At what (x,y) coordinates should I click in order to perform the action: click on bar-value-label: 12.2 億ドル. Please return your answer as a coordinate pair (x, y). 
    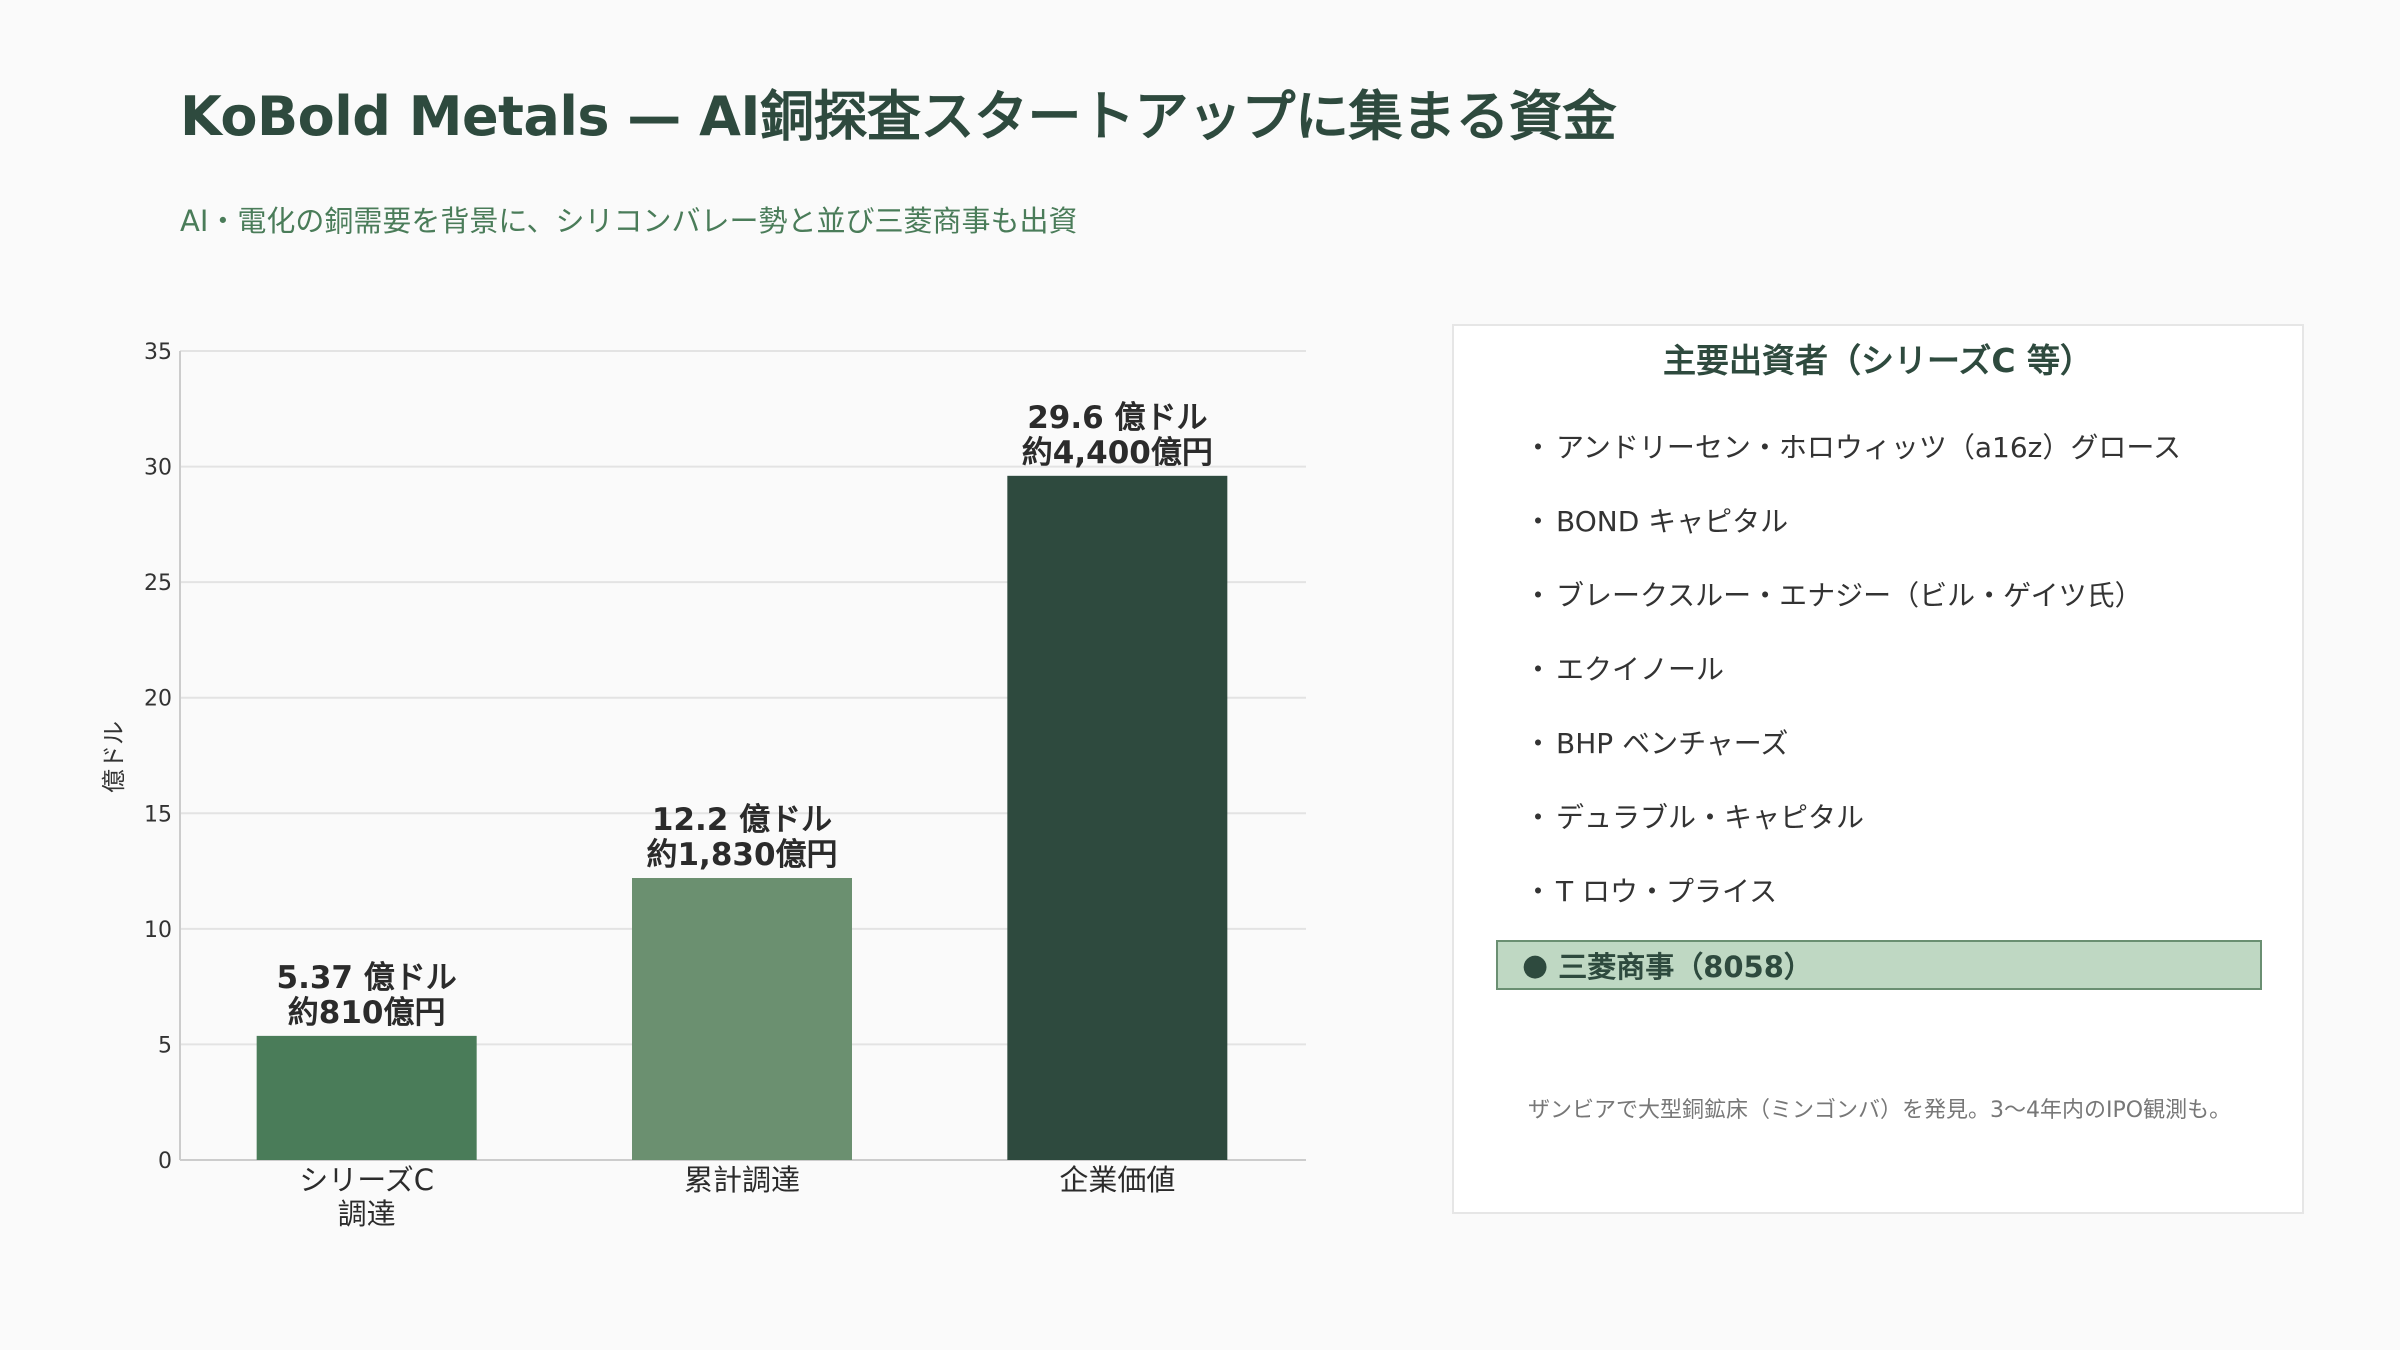
    Looking at the image, I should click on (742, 820).